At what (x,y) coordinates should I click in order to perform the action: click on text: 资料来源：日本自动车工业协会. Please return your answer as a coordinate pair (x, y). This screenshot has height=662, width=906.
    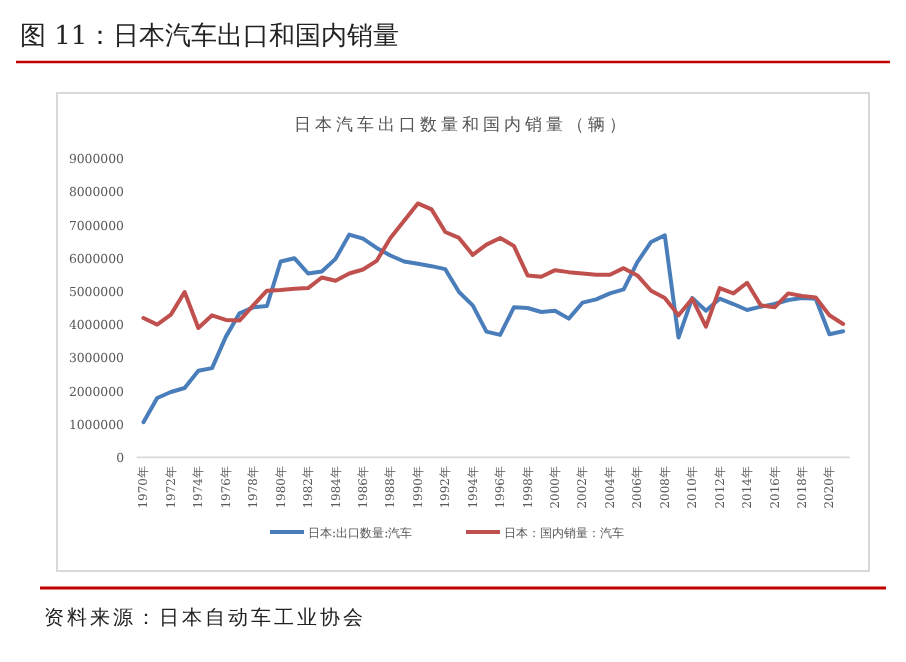
    Looking at the image, I should click on (205, 618).